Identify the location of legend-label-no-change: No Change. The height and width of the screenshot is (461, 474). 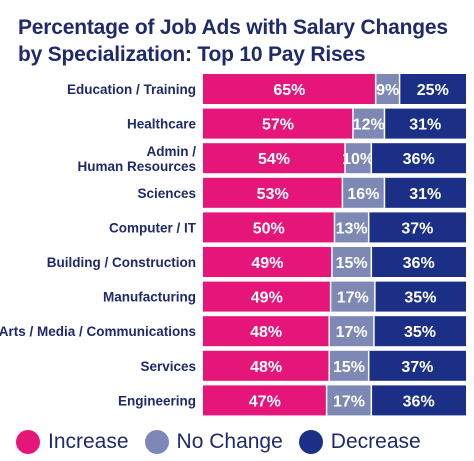
(229, 441).